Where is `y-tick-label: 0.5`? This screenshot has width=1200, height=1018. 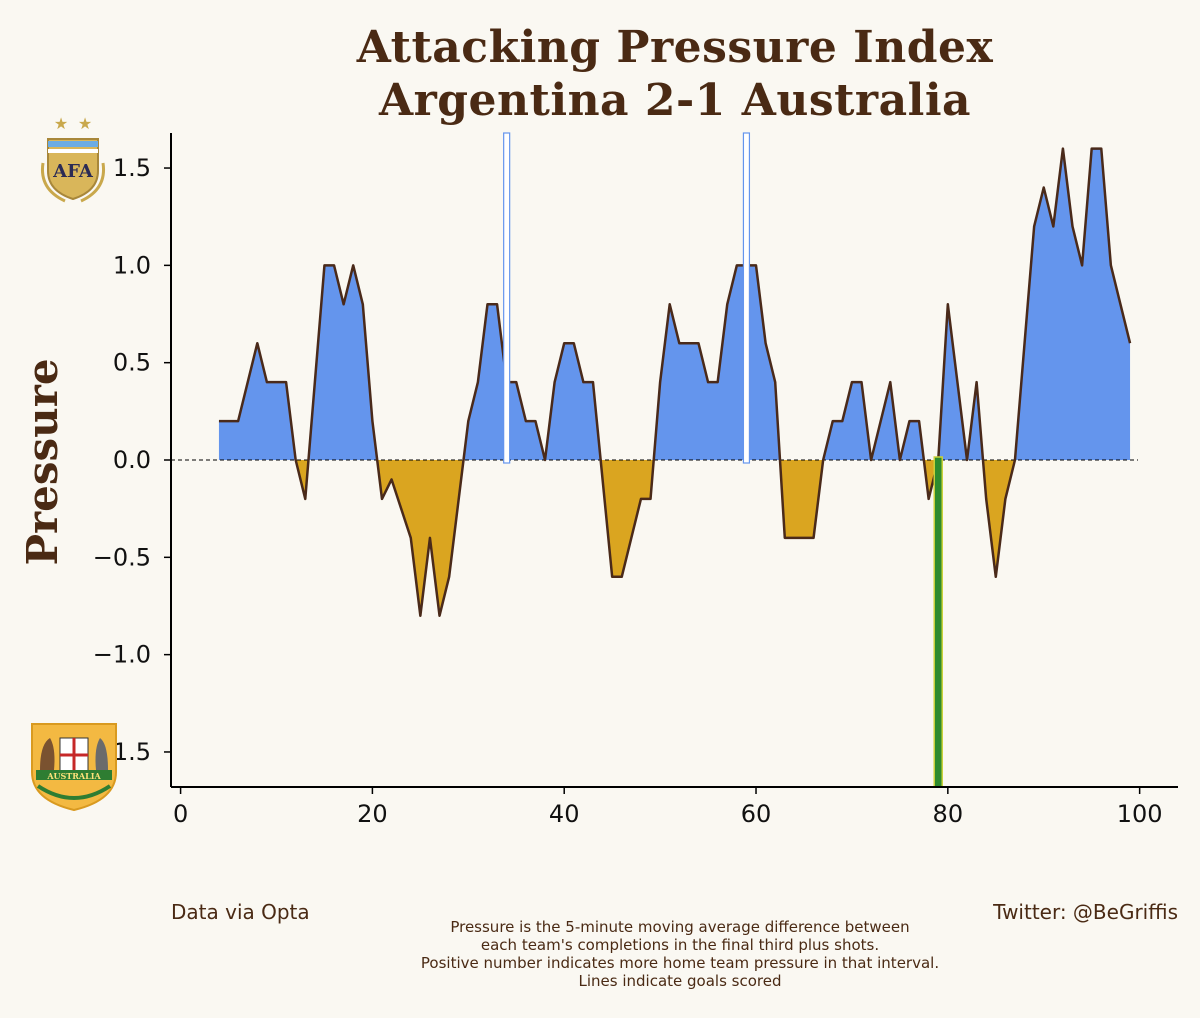
y-tick-label: 0.5 is located at coordinates (132, 363).